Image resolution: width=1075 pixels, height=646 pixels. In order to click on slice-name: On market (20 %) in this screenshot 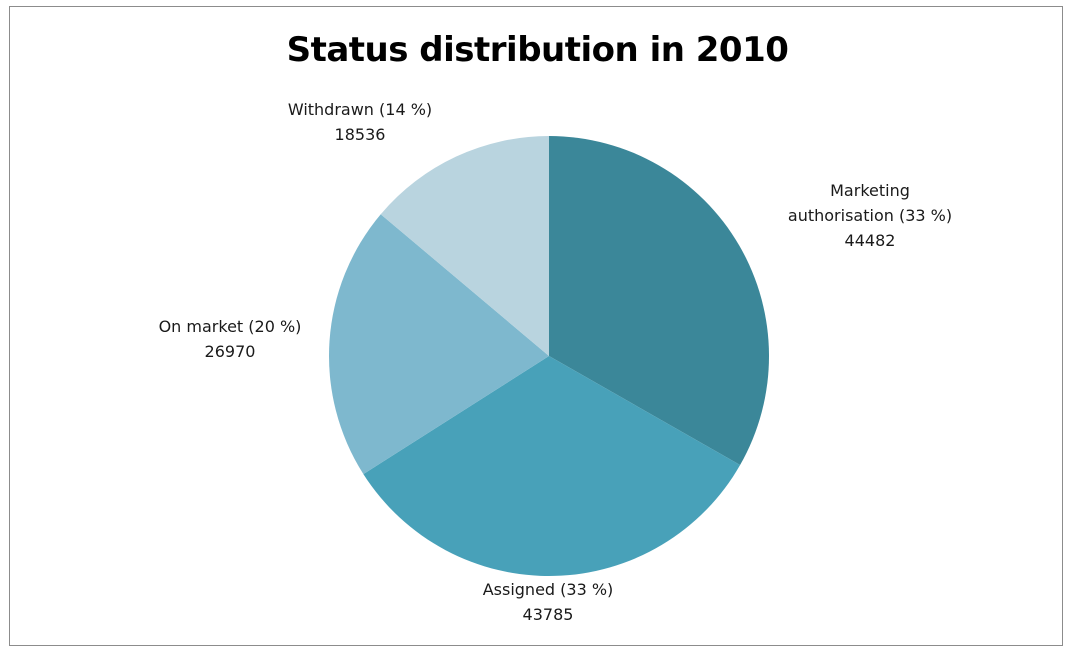, I will do `click(230, 326)`.